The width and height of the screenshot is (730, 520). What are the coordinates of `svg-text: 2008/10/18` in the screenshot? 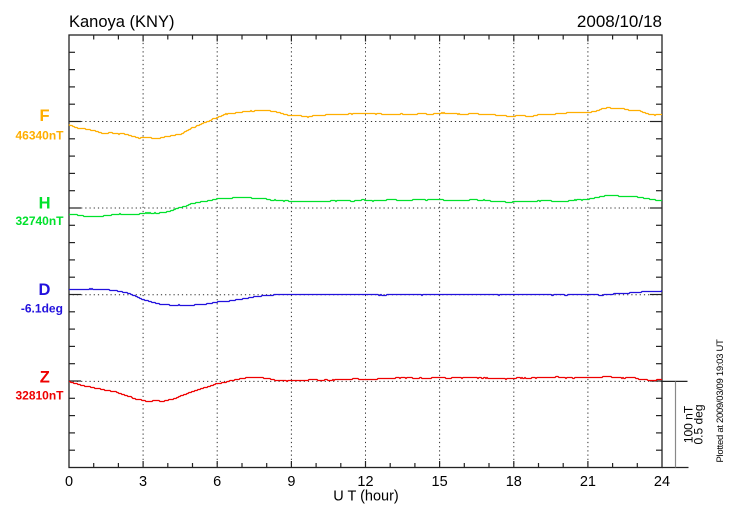 It's located at (619, 21).